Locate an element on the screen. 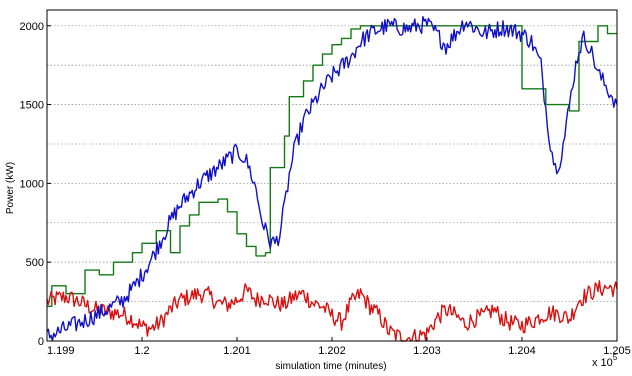 The width and height of the screenshot is (632, 376). x-axis-multiplier: x 105 is located at coordinates (605, 361).